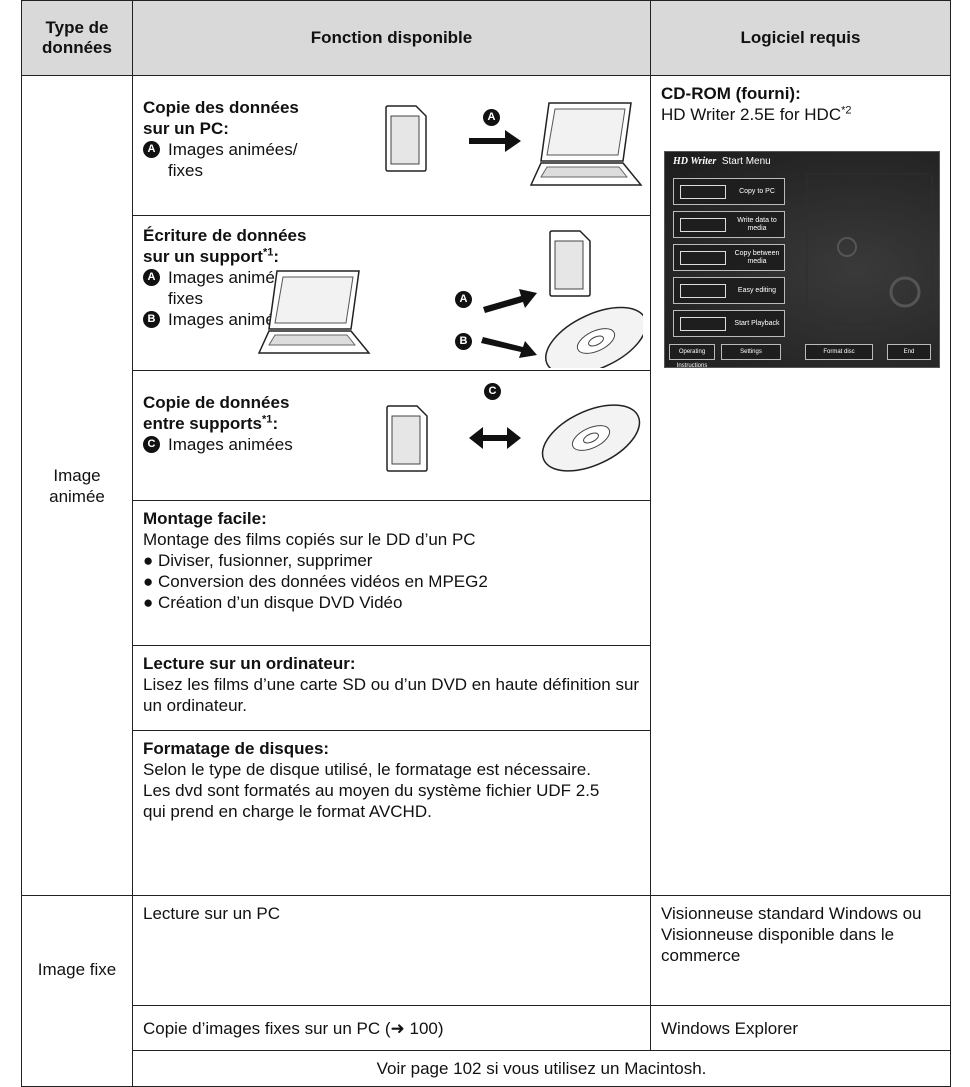  What do you see at coordinates (77, 38) in the screenshot?
I see `header-cell: Type de données` at bounding box center [77, 38].